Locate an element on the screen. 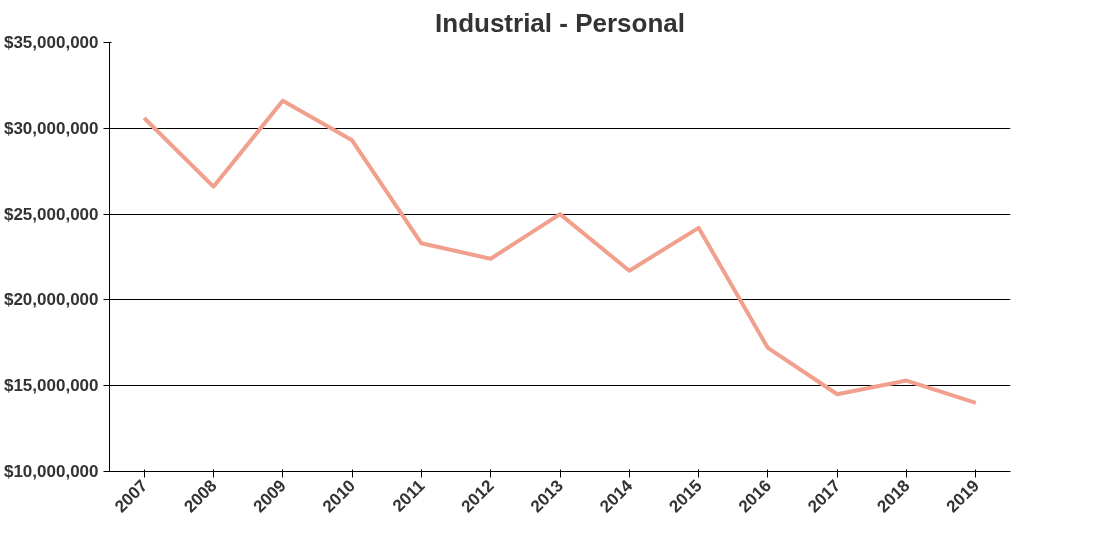 The image size is (1119, 537). y-tick-label: $35,000,000 is located at coordinates (51, 42).